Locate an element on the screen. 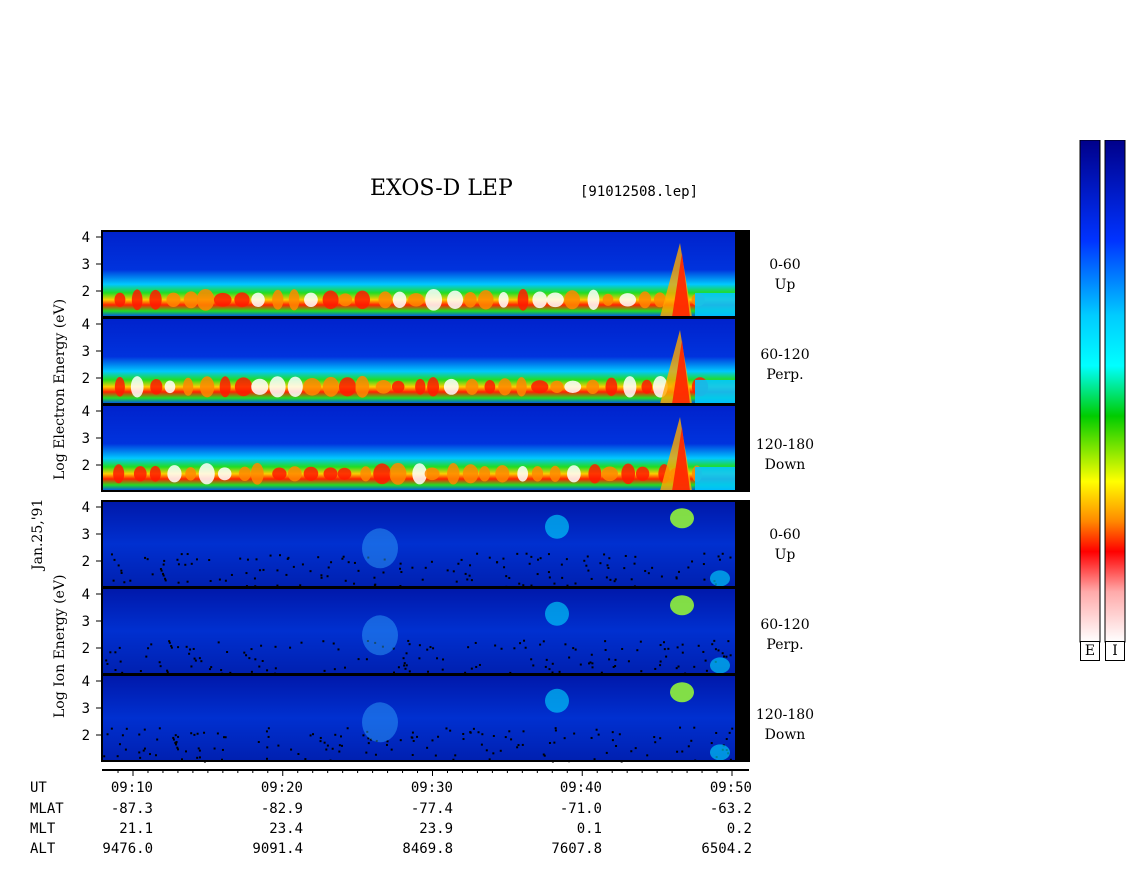 The width and height of the screenshot is (1130, 875). panel-direction: Down is located at coordinates (785, 465).